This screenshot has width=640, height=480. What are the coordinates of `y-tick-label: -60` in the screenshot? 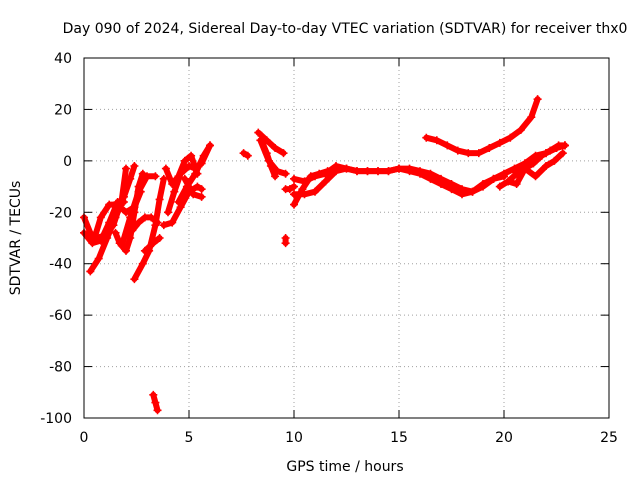 It's located at (60, 316).